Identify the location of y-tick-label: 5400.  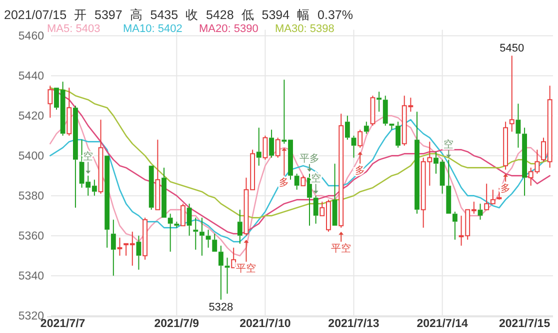
(31, 156).